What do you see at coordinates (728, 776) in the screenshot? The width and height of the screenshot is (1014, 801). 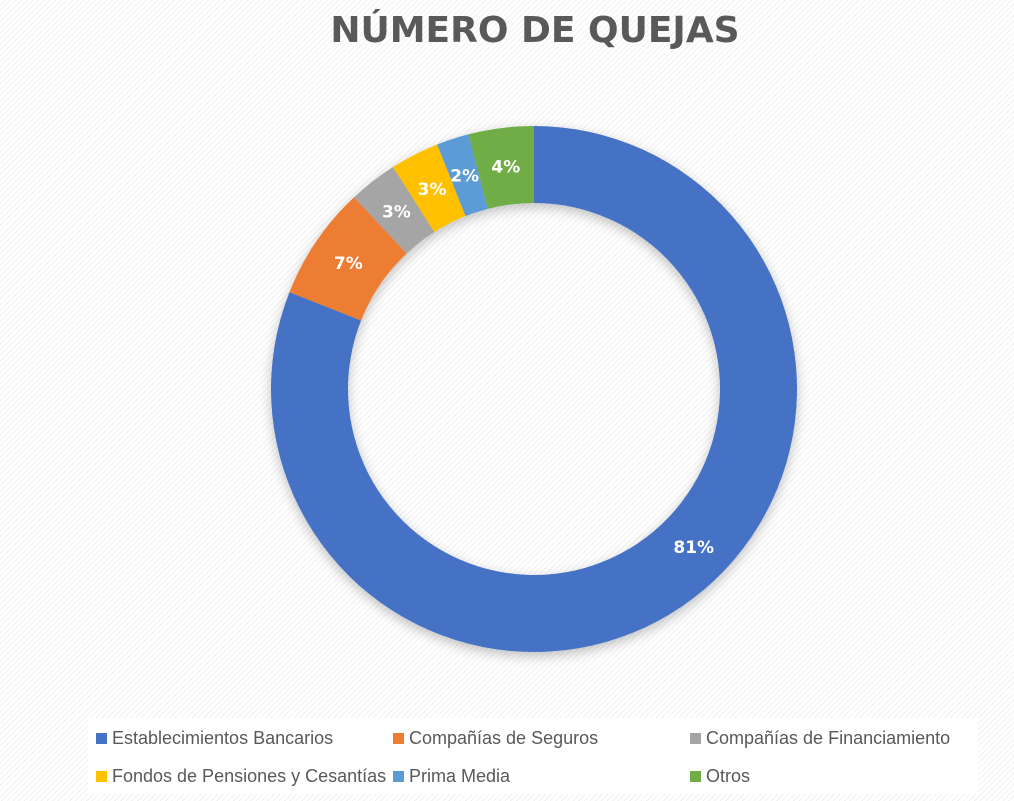 I see `legend-label: Otros` at bounding box center [728, 776].